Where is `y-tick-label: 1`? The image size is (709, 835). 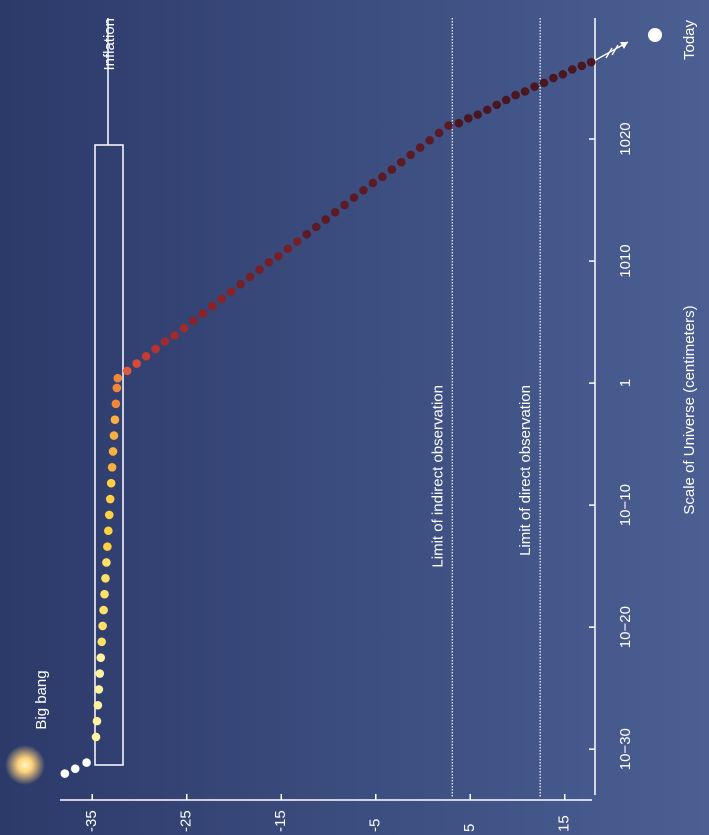 y-tick-label: 1 is located at coordinates (625, 383).